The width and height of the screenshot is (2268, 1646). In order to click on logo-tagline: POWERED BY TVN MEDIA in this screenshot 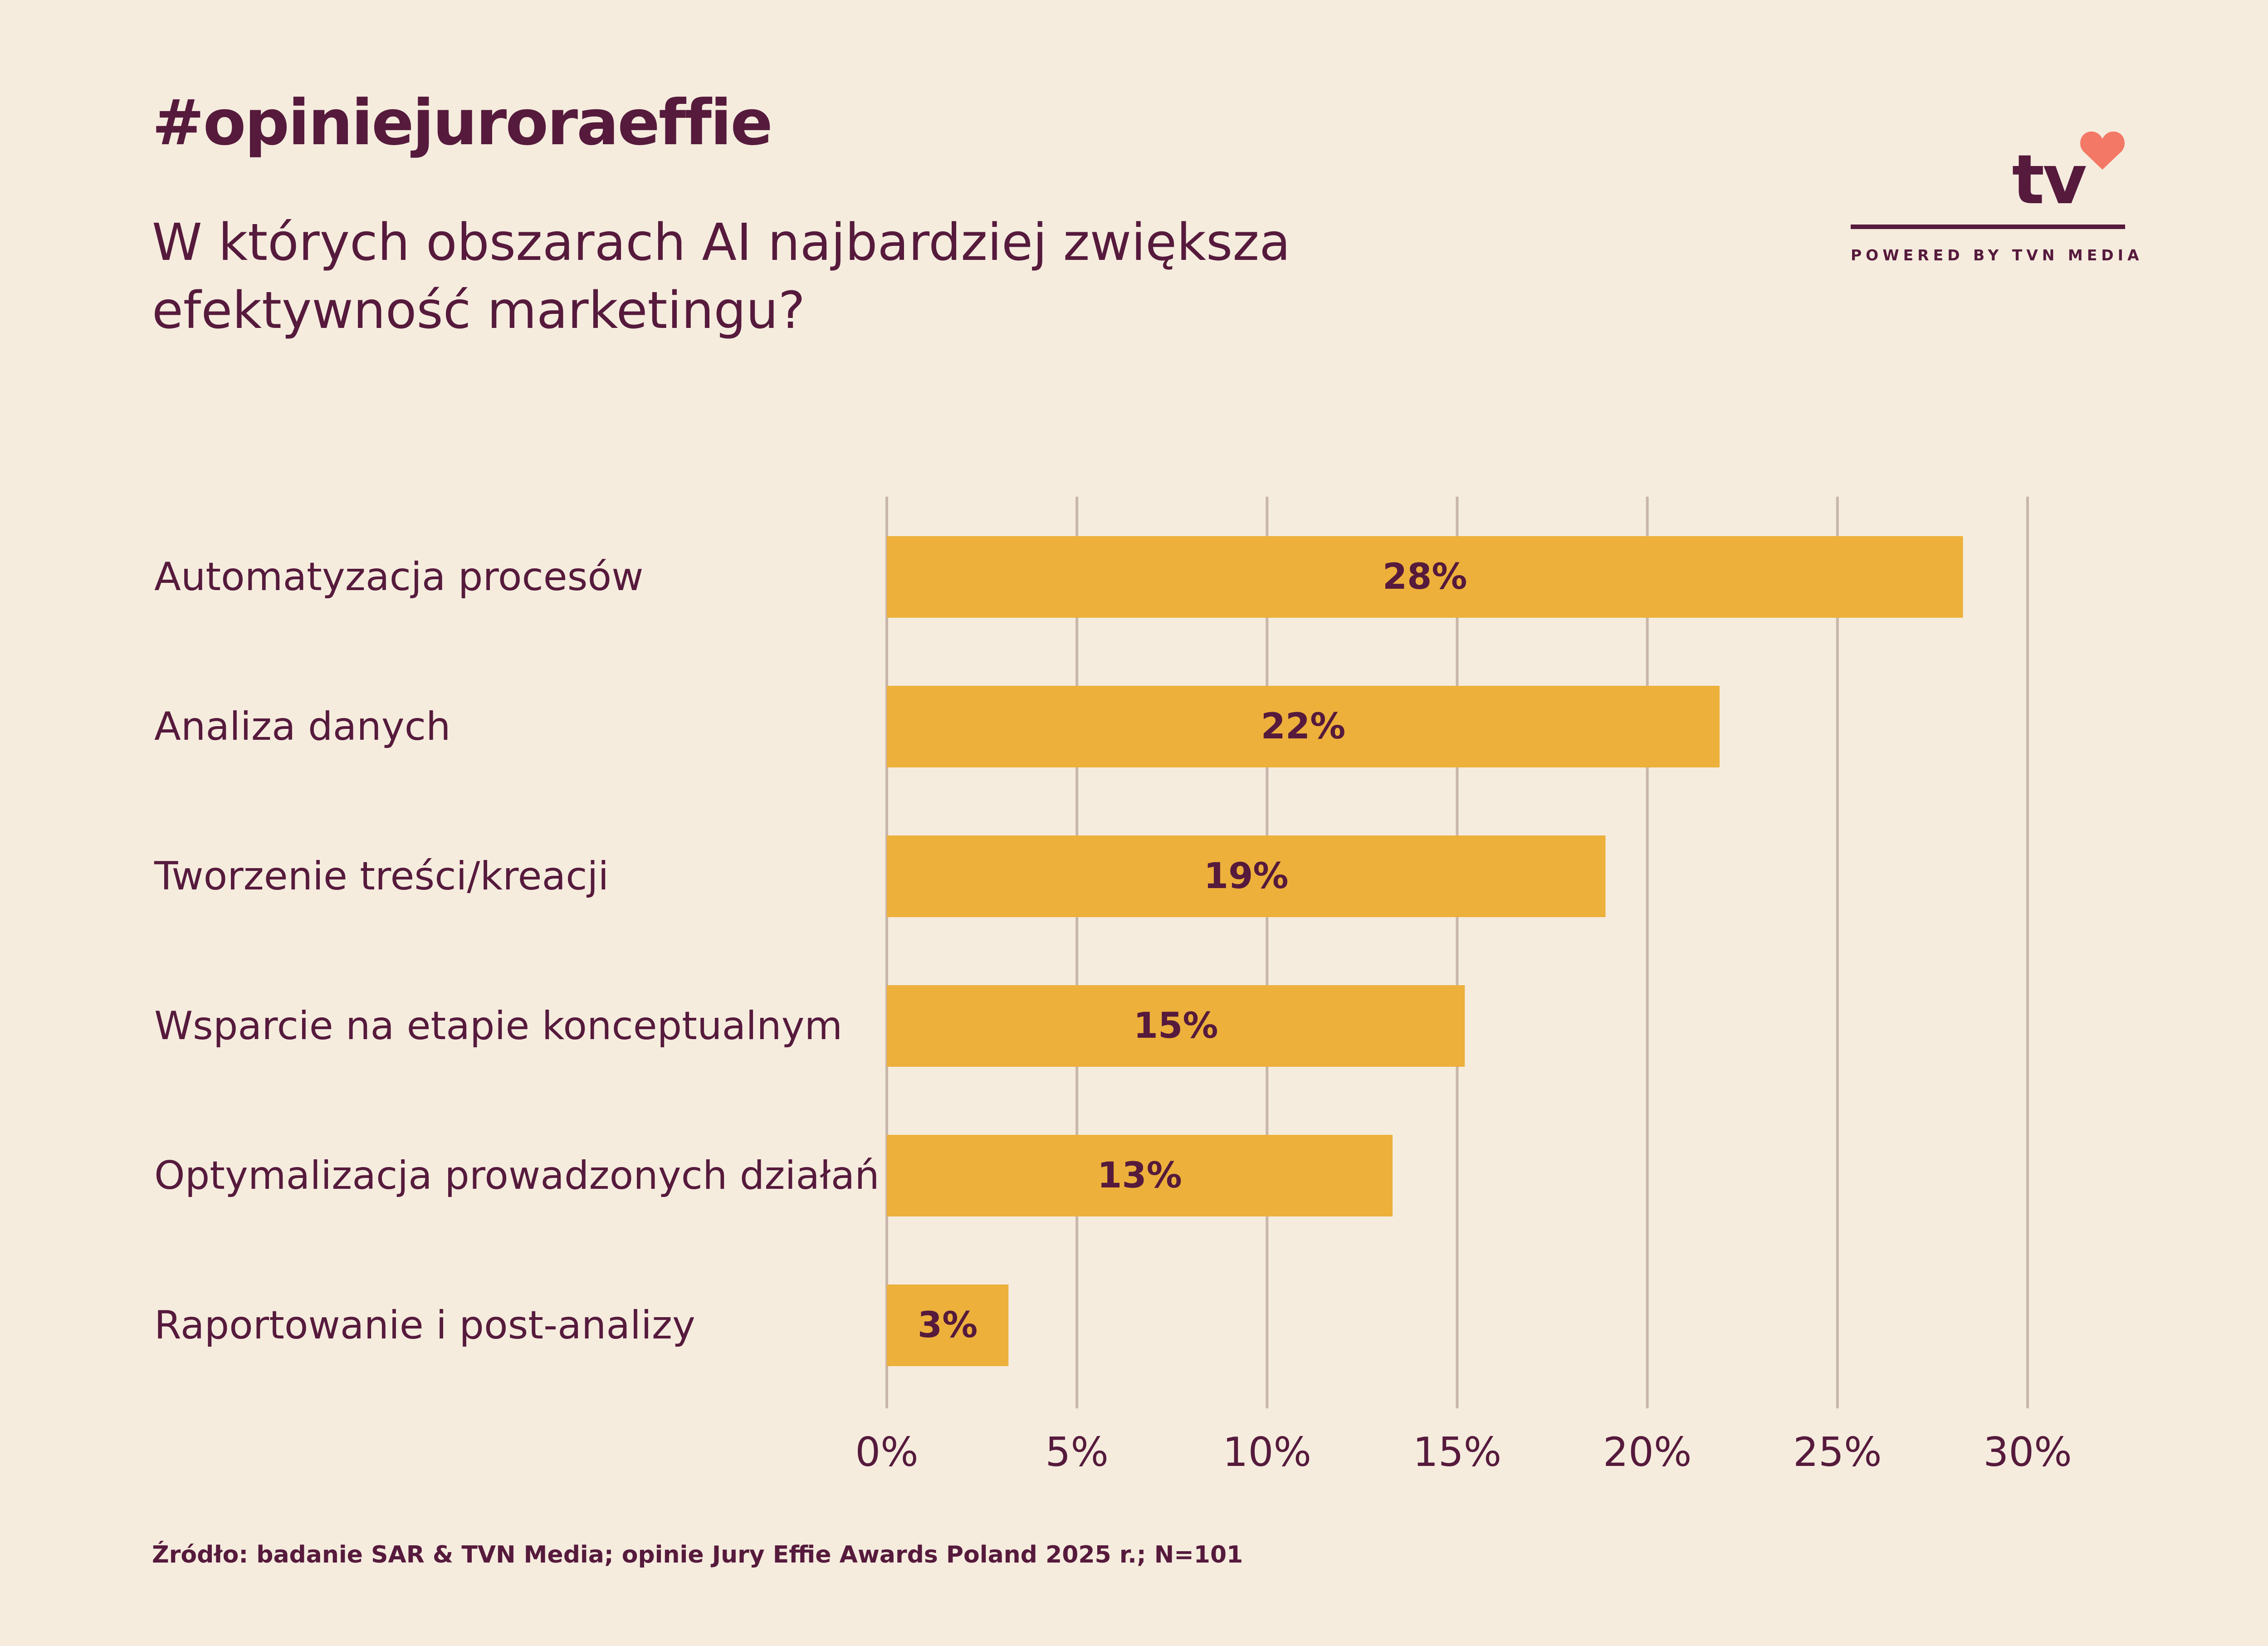, I will do `click(1997, 255)`.